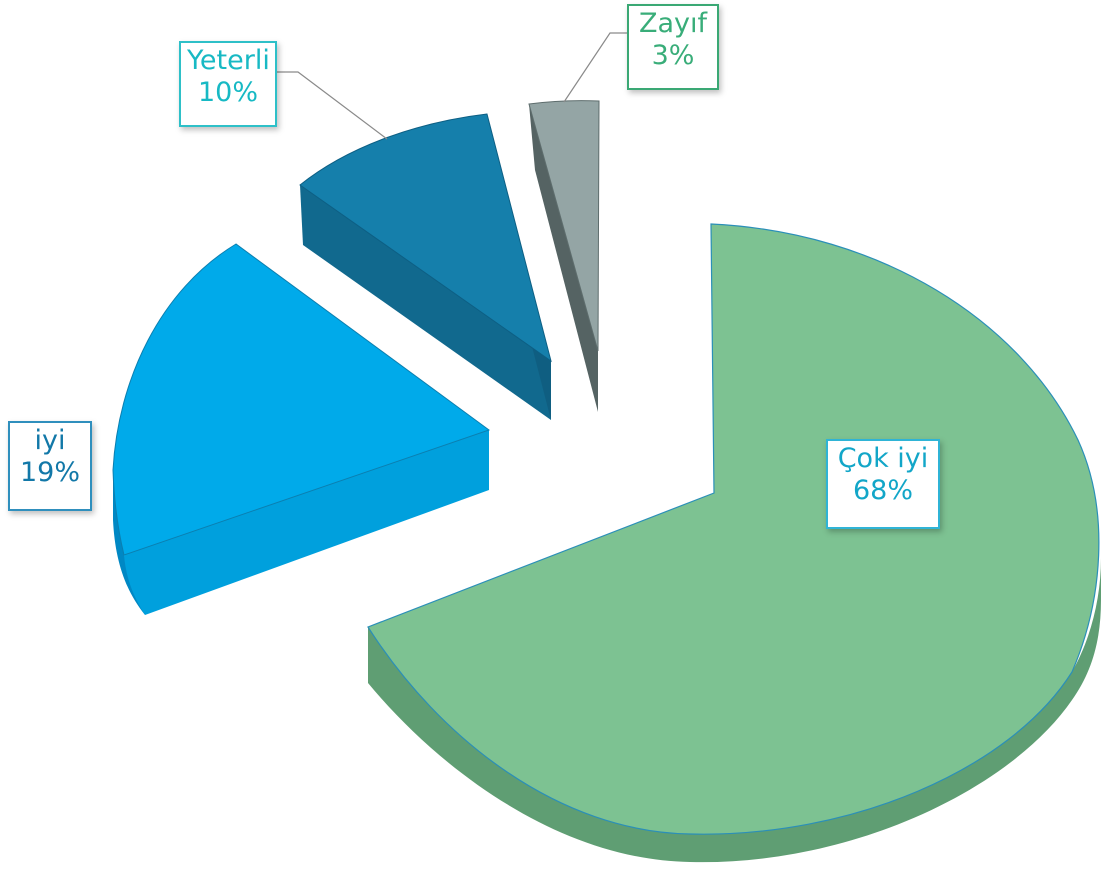 The width and height of the screenshot is (1102, 869). I want to click on data-label-cok-iyi-value: 68%, so click(882, 490).